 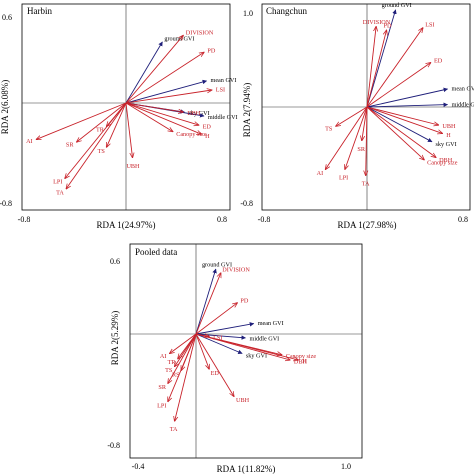 What do you see at coordinates (115, 261) in the screenshot?
I see `y-tick-top: 0.6` at bounding box center [115, 261].